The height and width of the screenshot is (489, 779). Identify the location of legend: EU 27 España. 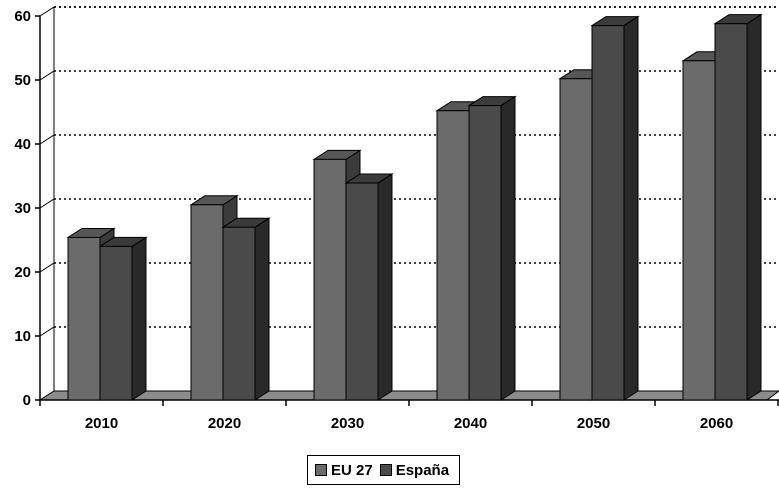
(384, 470).